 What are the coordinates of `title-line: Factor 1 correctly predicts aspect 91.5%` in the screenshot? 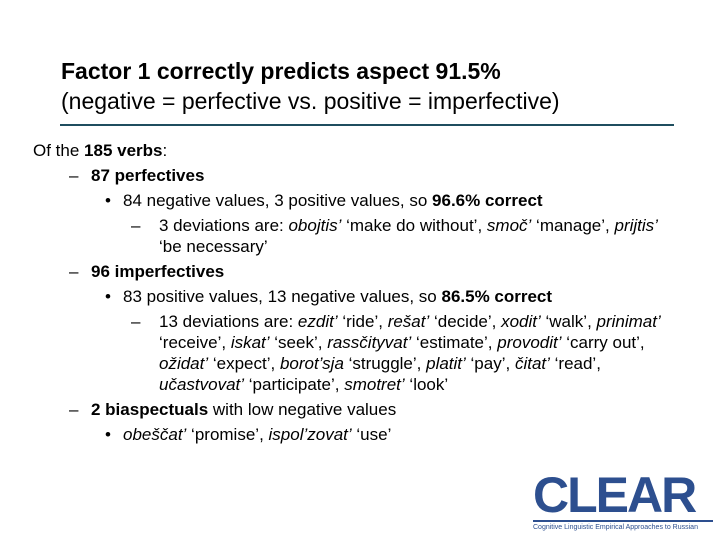 It's located at (281, 71).